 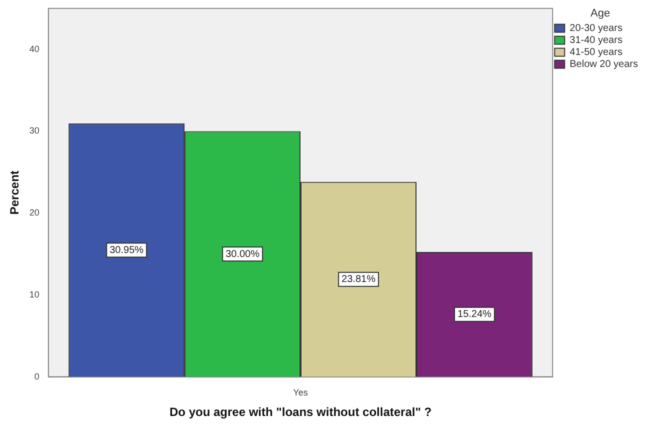 What do you see at coordinates (596, 40) in the screenshot?
I see `legend-label: 31-40 years` at bounding box center [596, 40].